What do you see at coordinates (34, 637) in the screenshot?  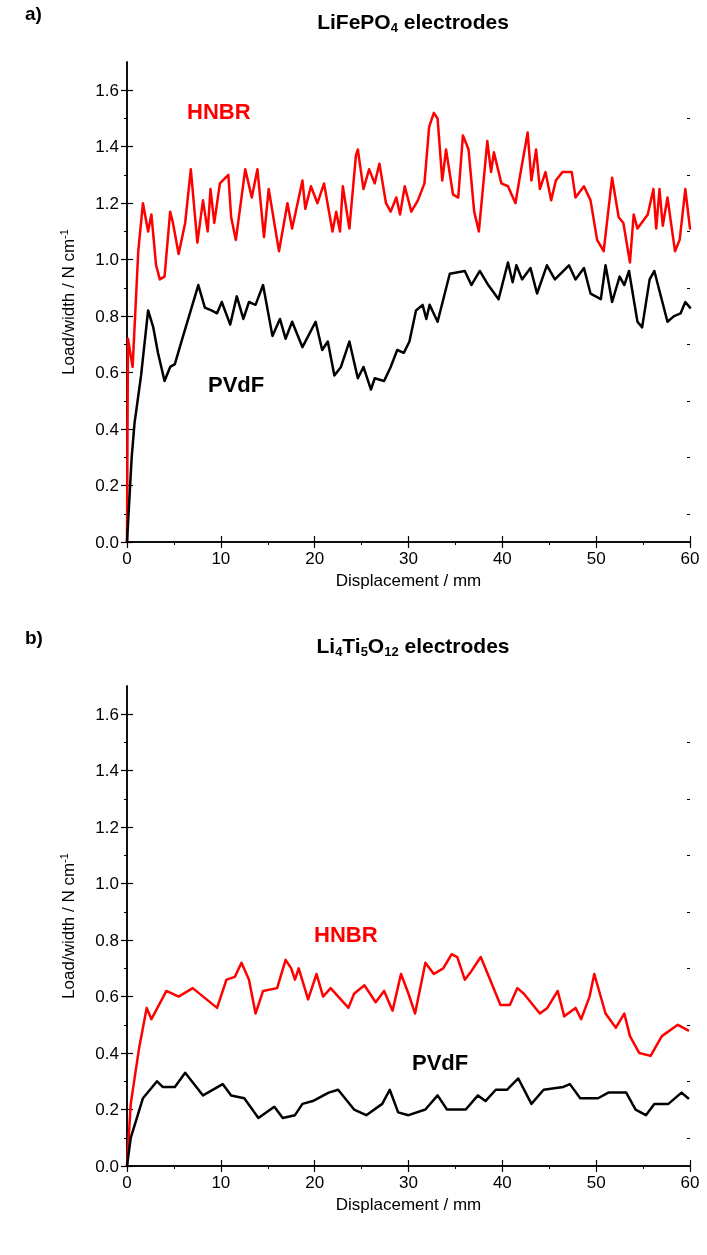 I see `text: b)` at bounding box center [34, 637].